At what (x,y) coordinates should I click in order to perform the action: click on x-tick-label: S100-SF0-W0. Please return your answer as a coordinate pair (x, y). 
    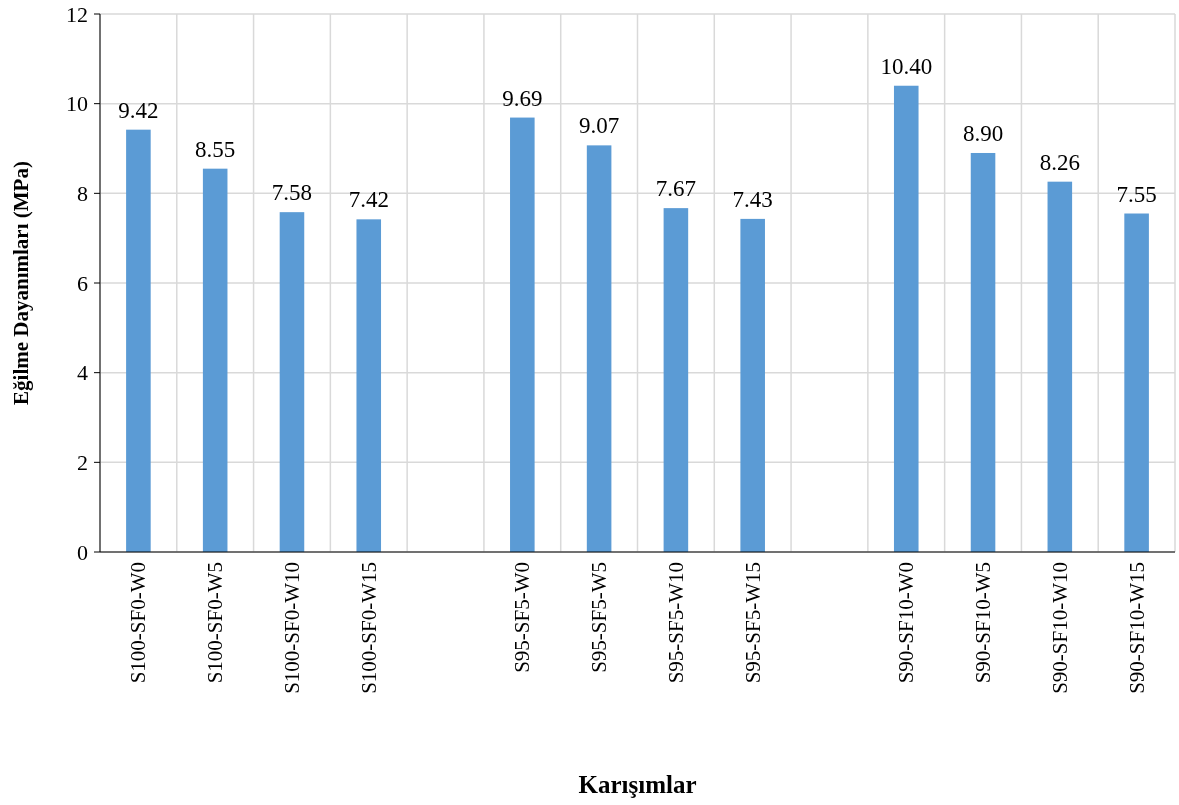
    Looking at the image, I should click on (138, 623).